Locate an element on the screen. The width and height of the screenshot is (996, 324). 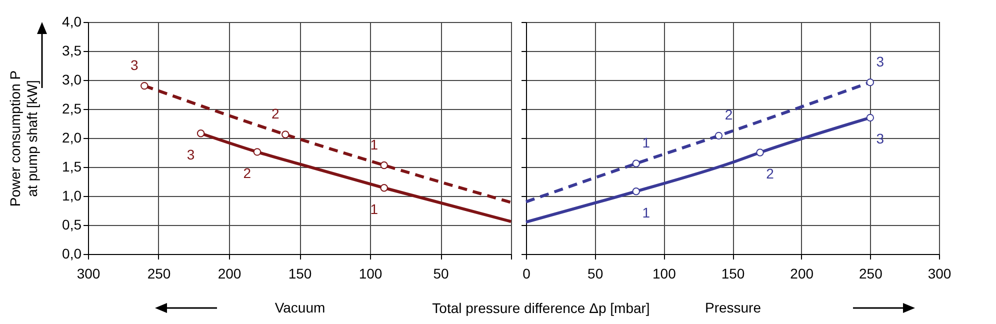
y-tick-label: 3,0 is located at coordinates (72, 80).